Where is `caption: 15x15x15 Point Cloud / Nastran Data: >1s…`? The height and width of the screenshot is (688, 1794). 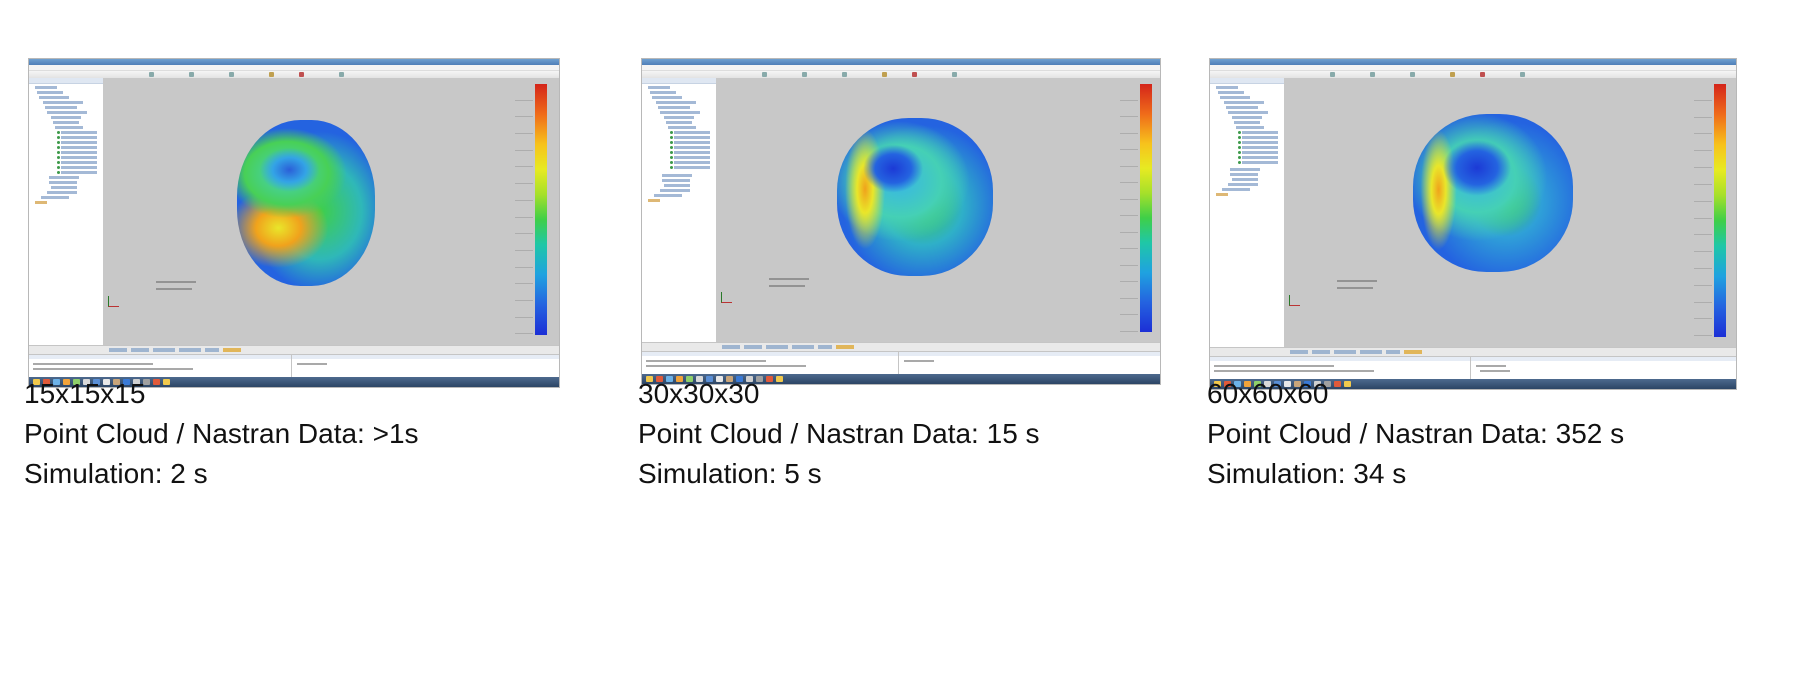 caption: 15x15x15 Point Cloud / Nastran Data: >1s… is located at coordinates (221, 434).